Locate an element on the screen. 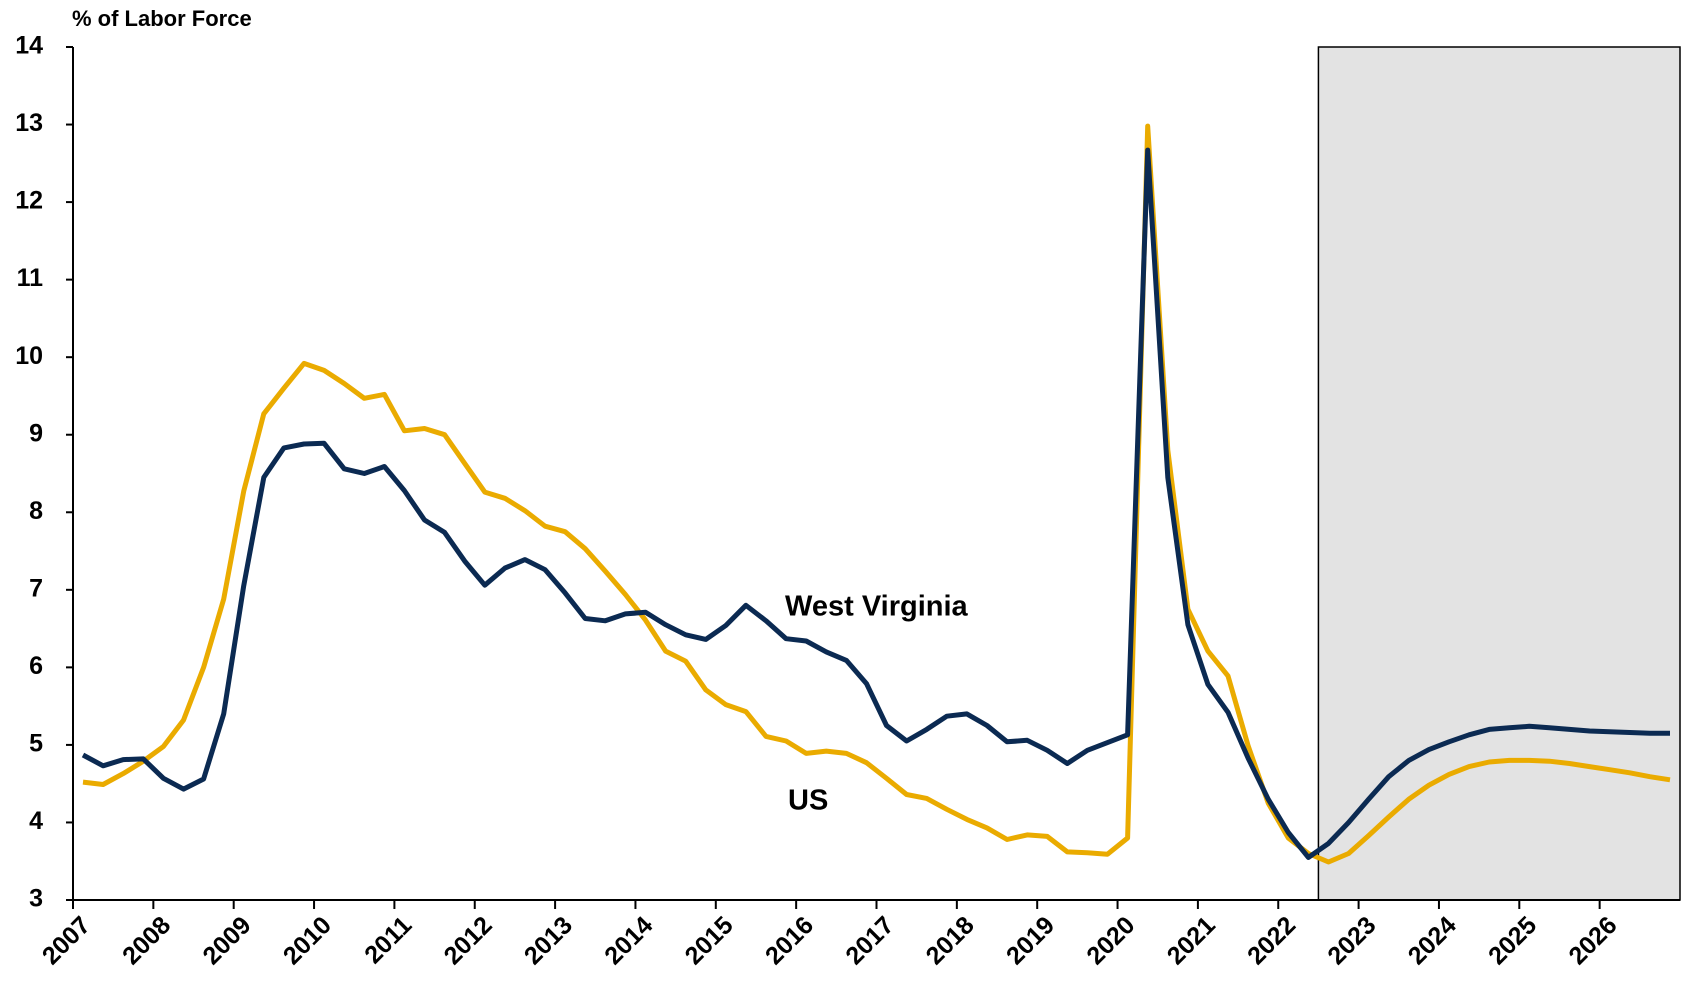  x-tick-label: 2022 is located at coordinates (1271, 940).